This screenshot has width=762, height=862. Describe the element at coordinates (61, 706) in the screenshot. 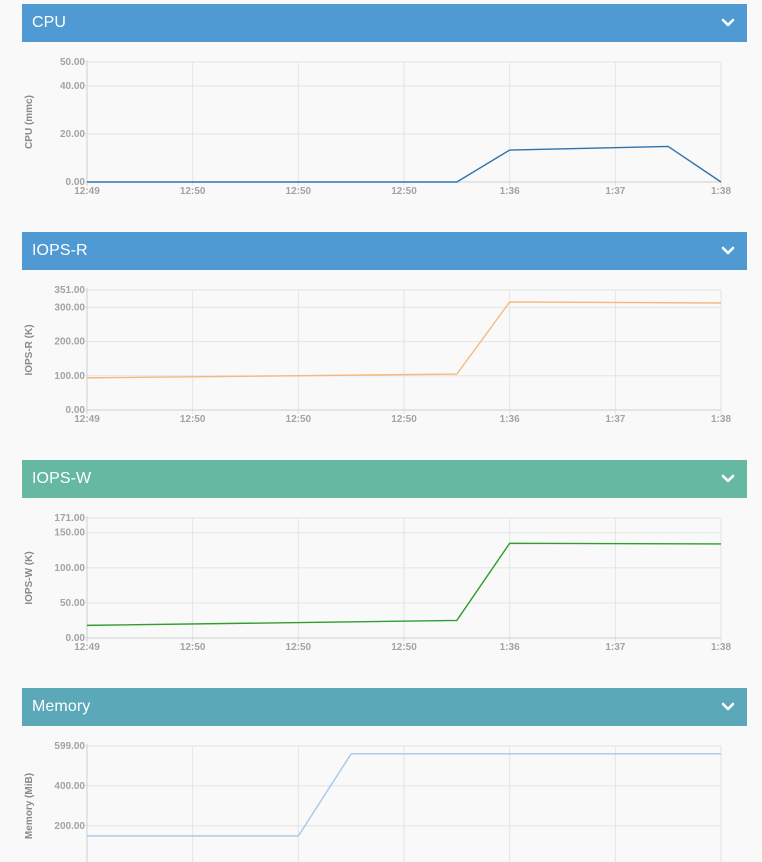

I see `memory-panel-title: Memory` at that location.